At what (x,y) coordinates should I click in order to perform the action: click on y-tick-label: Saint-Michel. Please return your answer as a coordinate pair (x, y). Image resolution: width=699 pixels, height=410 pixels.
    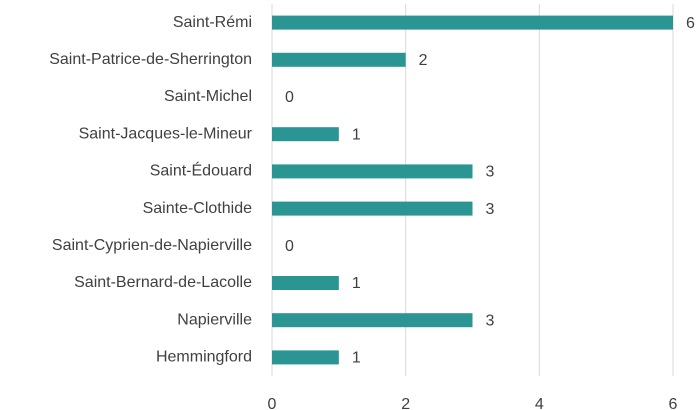
    Looking at the image, I should click on (208, 96).